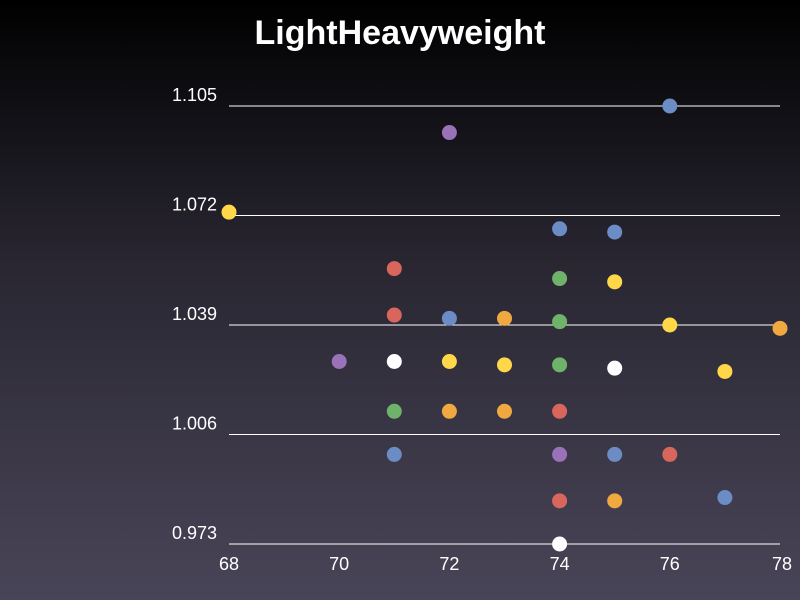 The image size is (800, 600). What do you see at coordinates (400, 33) in the screenshot?
I see `chart-title: LightHeavyweight` at bounding box center [400, 33].